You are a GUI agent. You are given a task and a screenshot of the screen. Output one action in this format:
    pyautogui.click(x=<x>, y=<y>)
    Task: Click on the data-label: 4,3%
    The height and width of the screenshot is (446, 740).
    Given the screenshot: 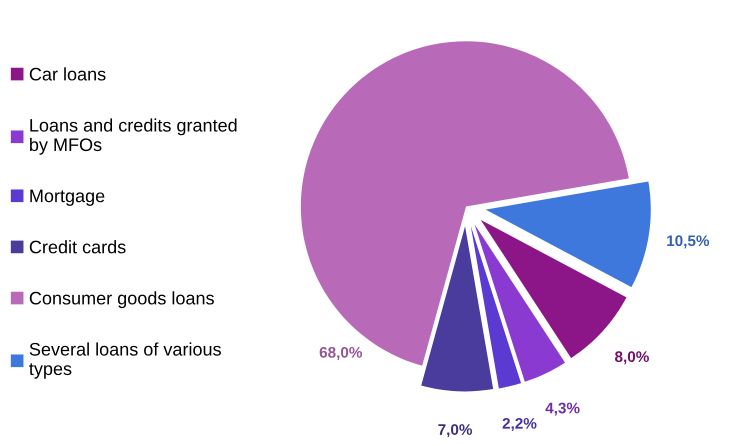 What is the action you would take?
    pyautogui.click(x=562, y=409)
    